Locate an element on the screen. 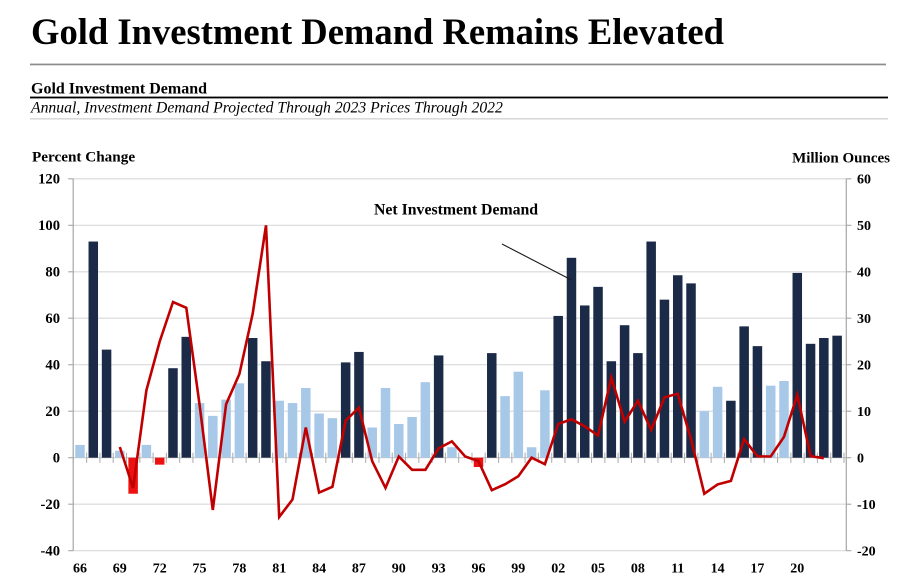 This screenshot has height=580, width=902. svg-text: 11 is located at coordinates (677, 569).